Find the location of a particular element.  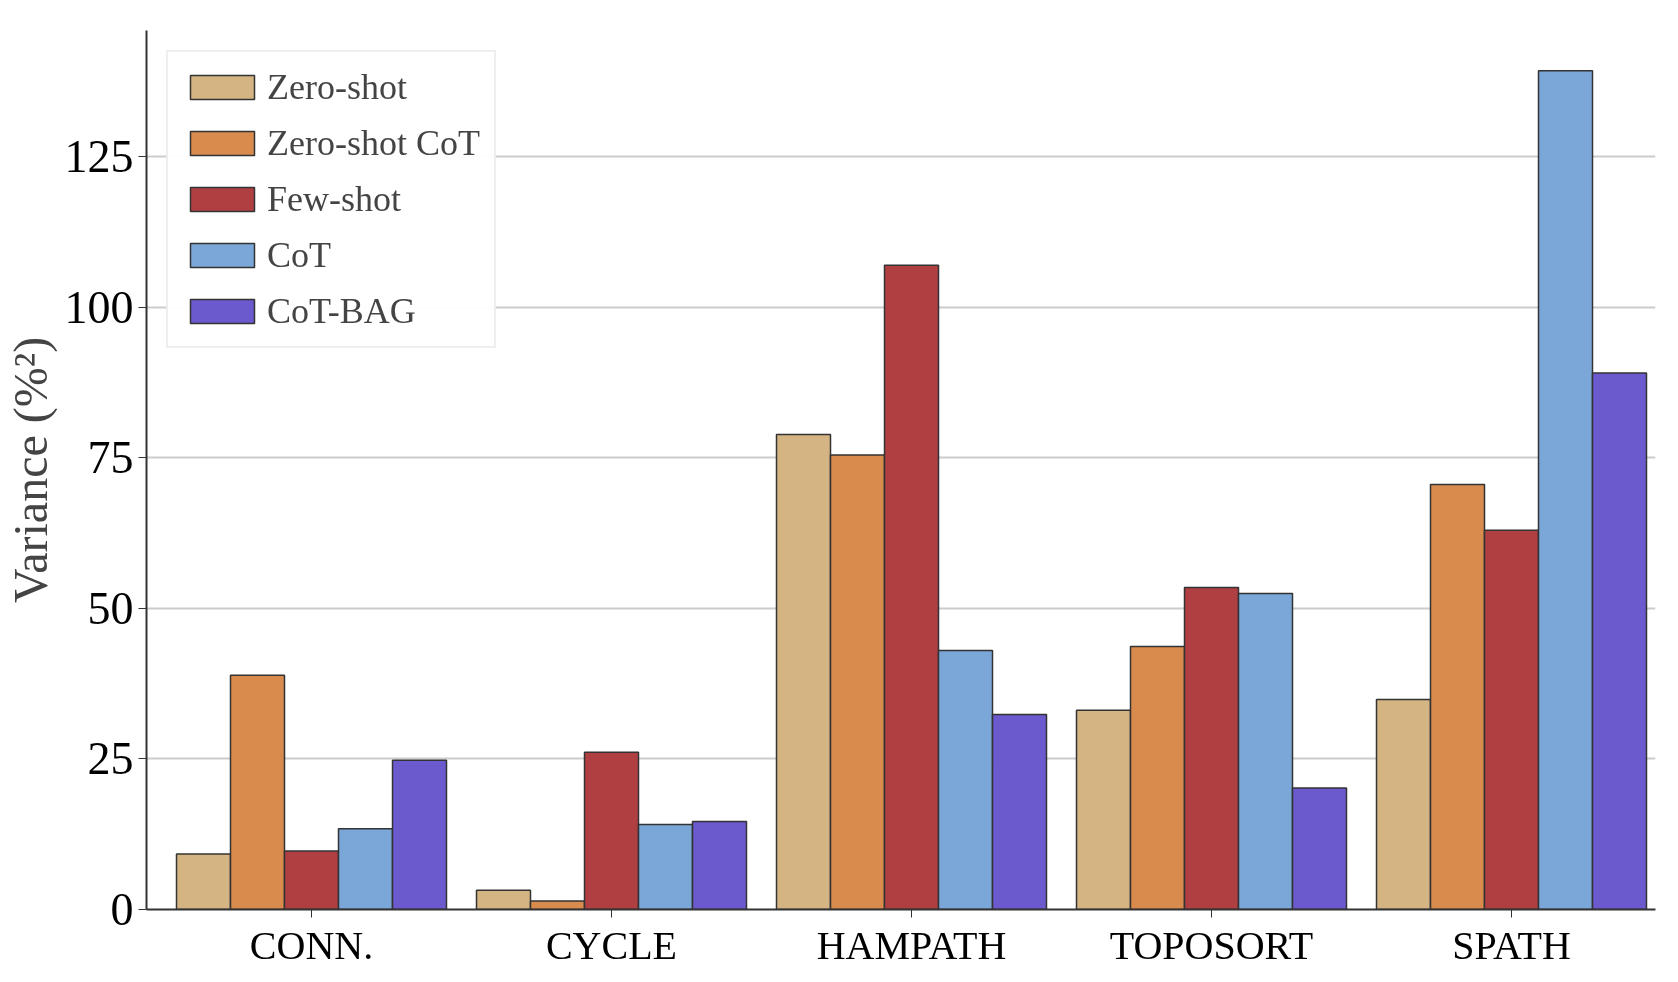

legend-label: CoT is located at coordinates (299, 255).